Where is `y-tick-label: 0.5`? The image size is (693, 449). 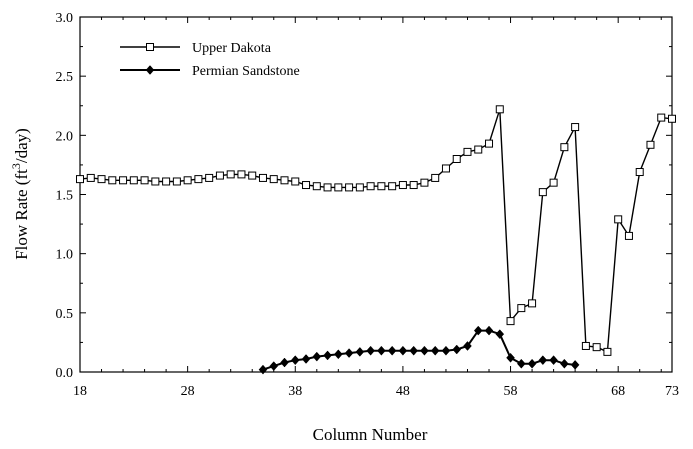 y-tick-label: 0.5 is located at coordinates (65, 314).